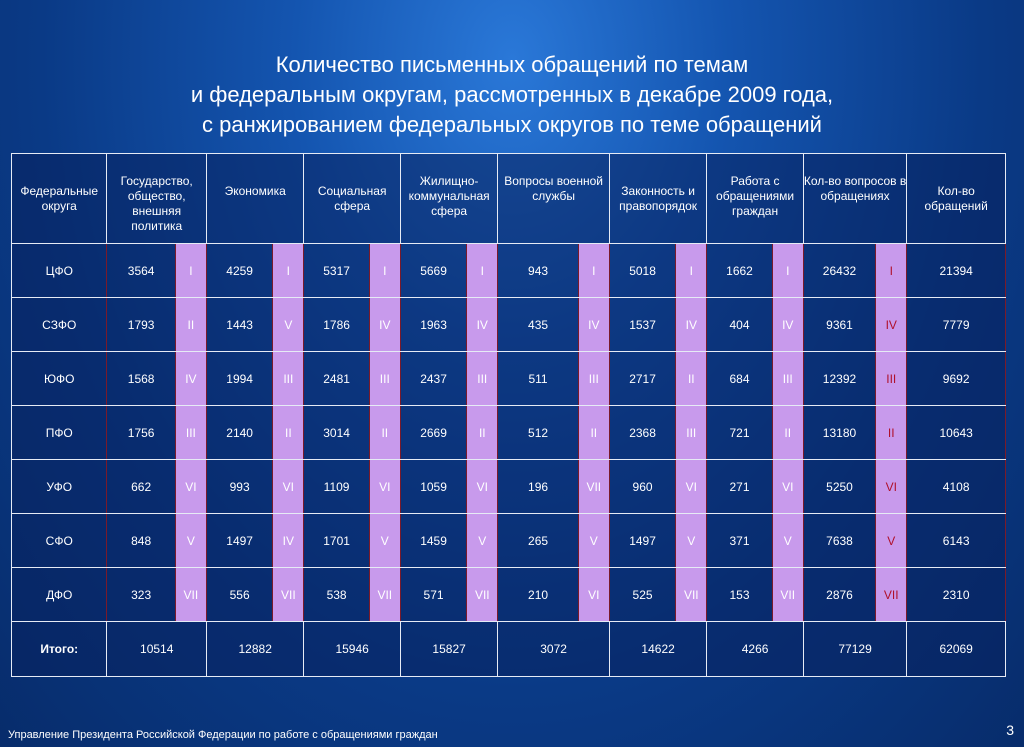 The width and height of the screenshot is (1024, 747). What do you see at coordinates (59, 324) in the screenshot?
I see `district-cell: СЗФО` at bounding box center [59, 324].